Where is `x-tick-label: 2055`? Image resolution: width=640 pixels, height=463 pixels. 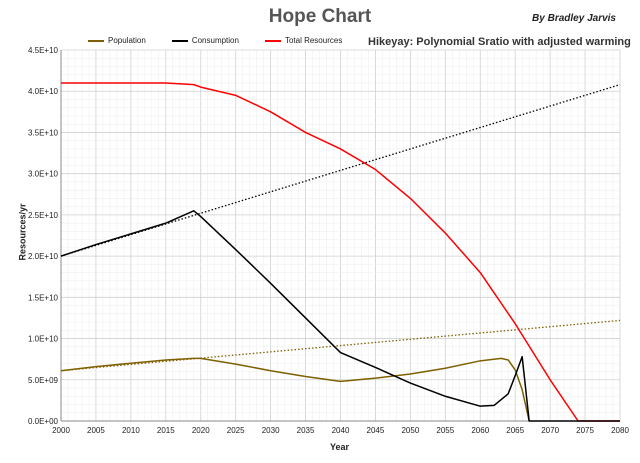 x-tick-label: 2055 is located at coordinates (445, 430).